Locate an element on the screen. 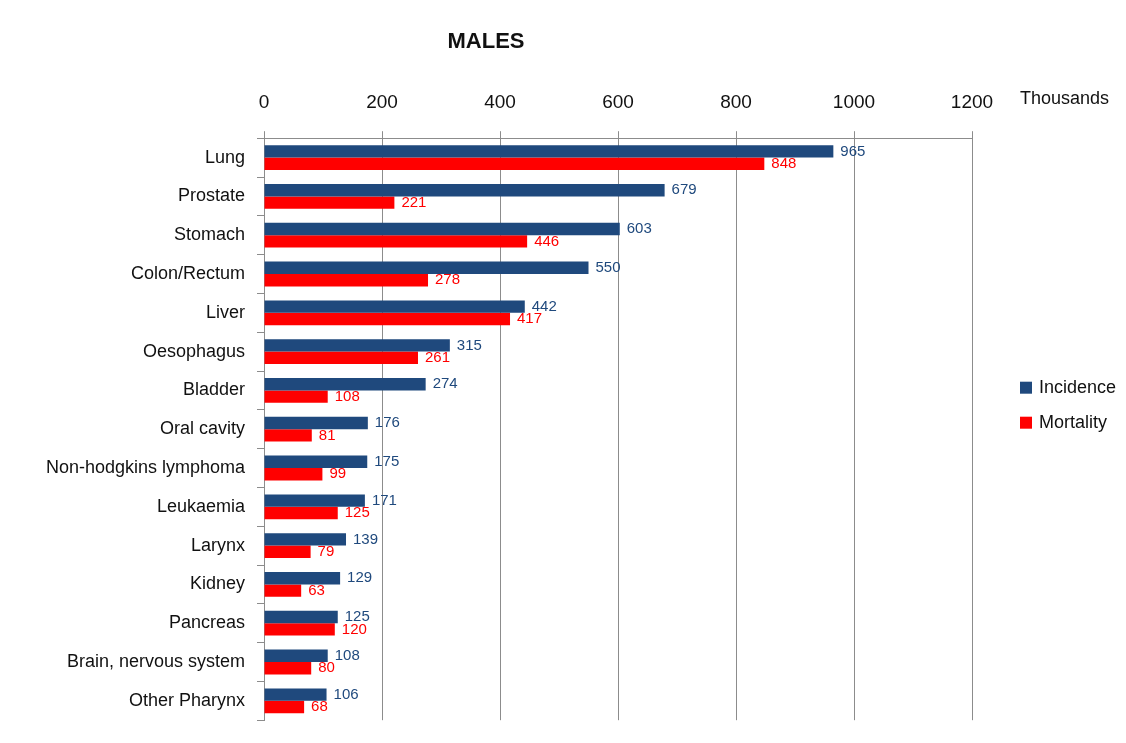 This screenshot has width=1126, height=743. y-tick-label: Prostate is located at coordinates (211, 195).